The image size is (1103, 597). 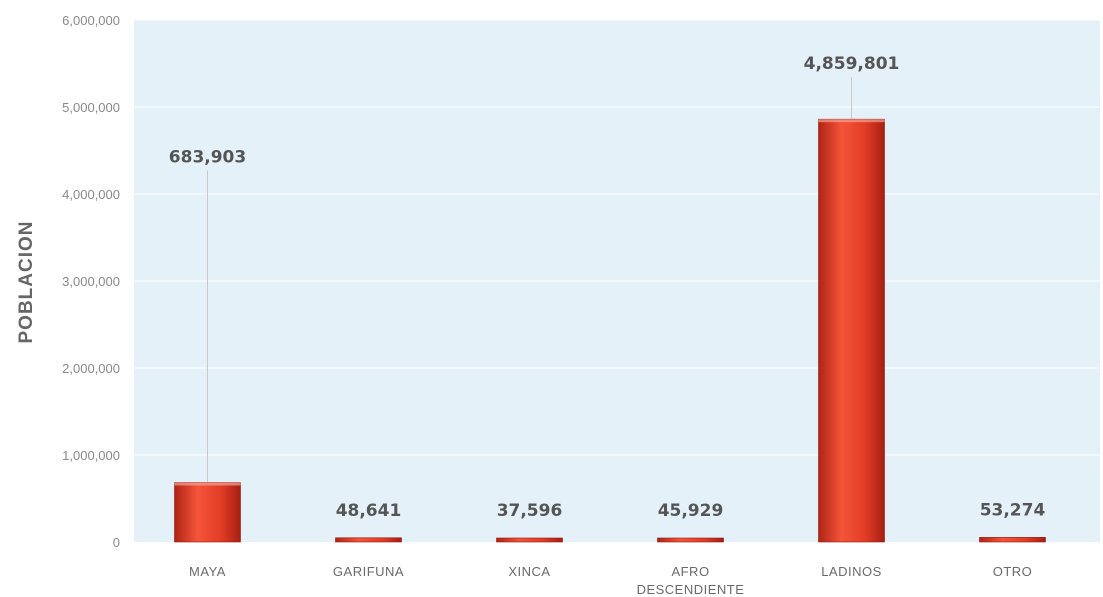 What do you see at coordinates (530, 511) in the screenshot?
I see `data-label: 37,596` at bounding box center [530, 511].